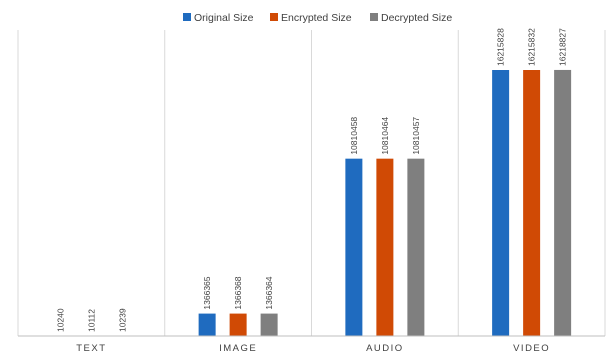  What do you see at coordinates (563, 47) in the screenshot?
I see `data-label: 16218827` at bounding box center [563, 47].